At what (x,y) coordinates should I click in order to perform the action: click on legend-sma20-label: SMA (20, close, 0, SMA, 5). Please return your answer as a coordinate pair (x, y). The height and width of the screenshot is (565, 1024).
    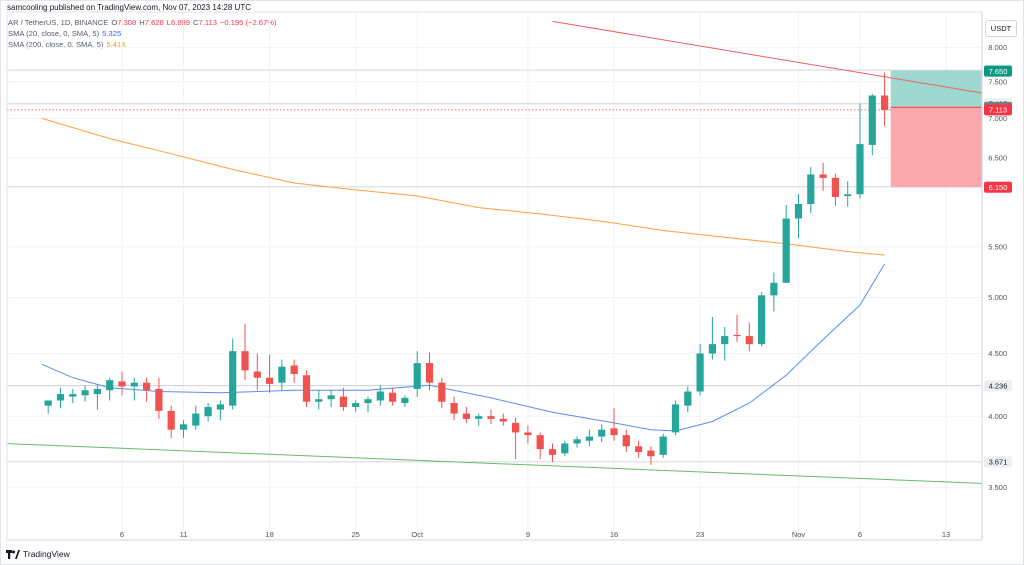
    Looking at the image, I should click on (54, 33).